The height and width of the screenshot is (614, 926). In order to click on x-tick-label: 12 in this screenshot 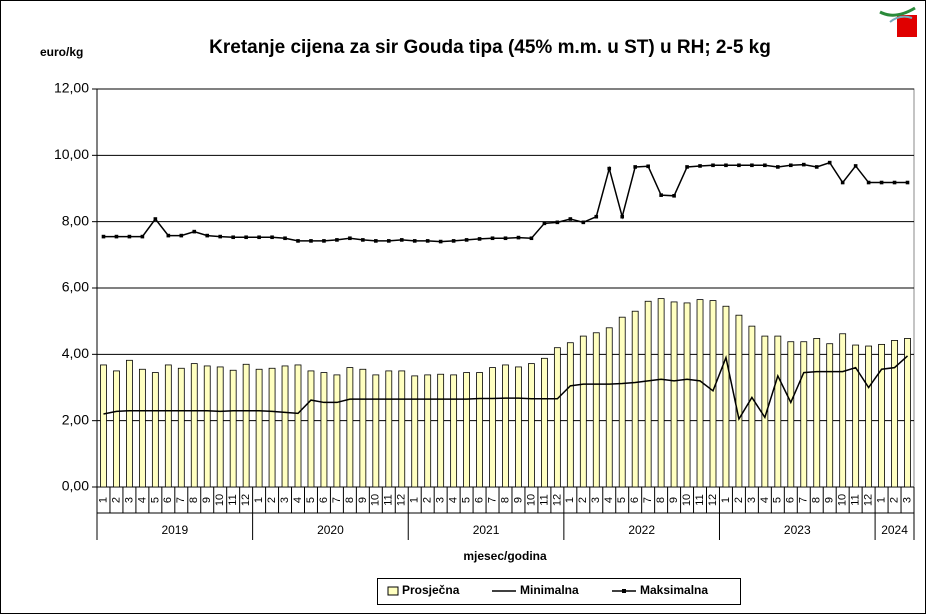, I will do `click(869, 500)`.